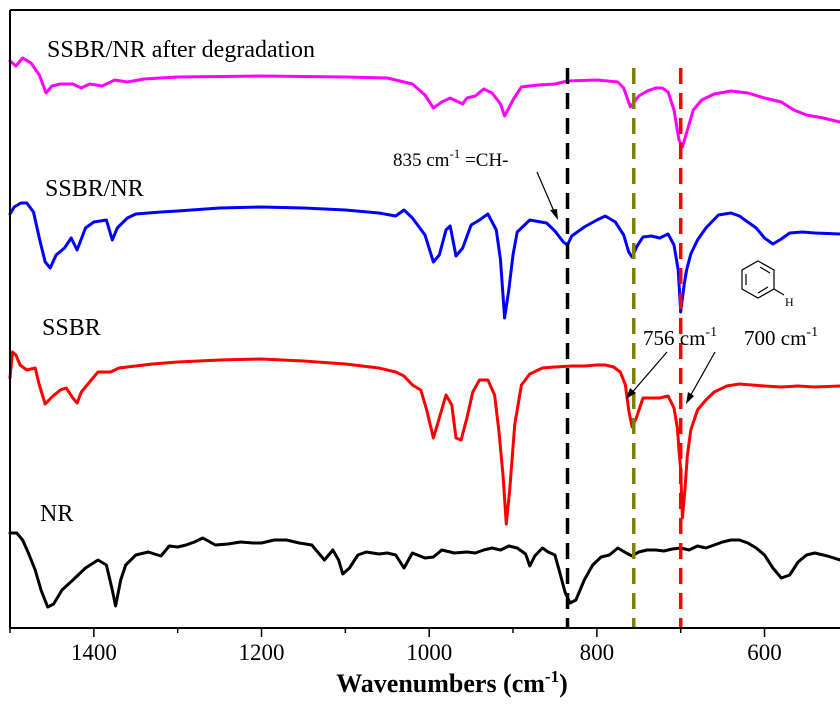 The image size is (840, 715). I want to click on label-nr: NR, so click(56, 514).